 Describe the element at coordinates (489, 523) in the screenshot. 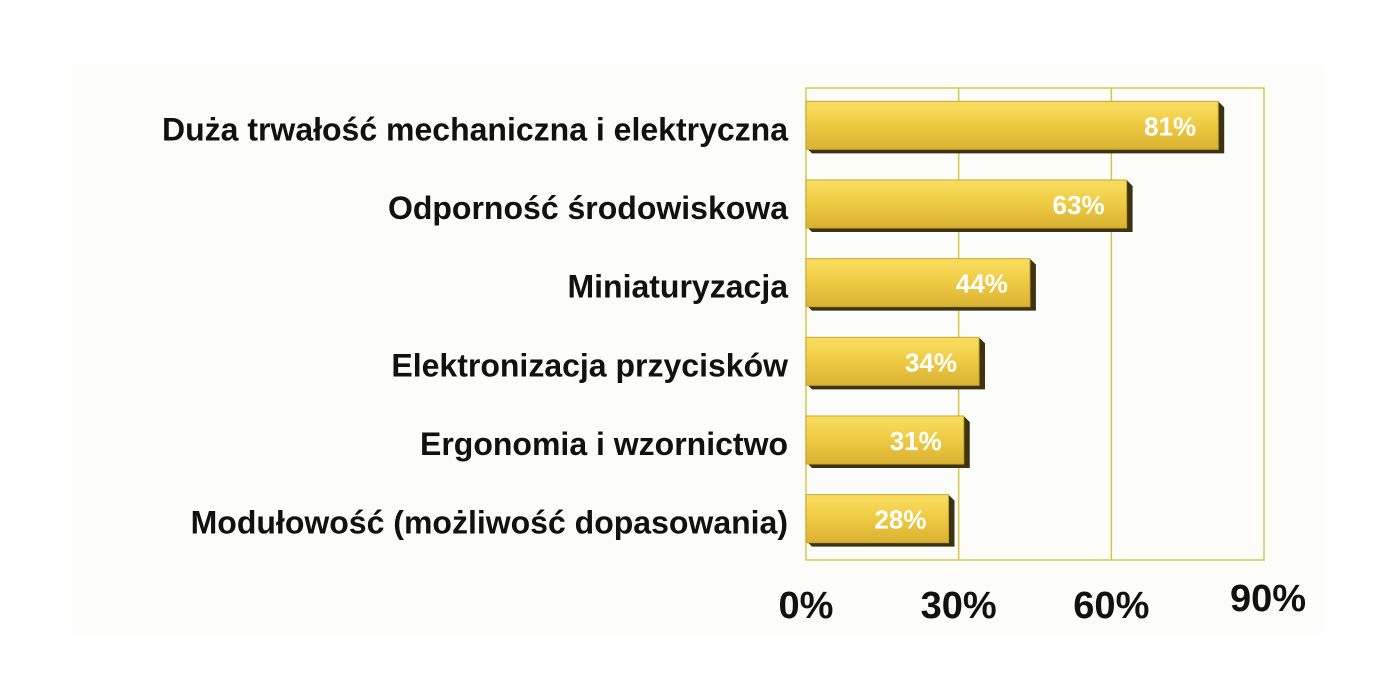

I see `category-label: Modułowość (możliwość dopasowania)` at that location.